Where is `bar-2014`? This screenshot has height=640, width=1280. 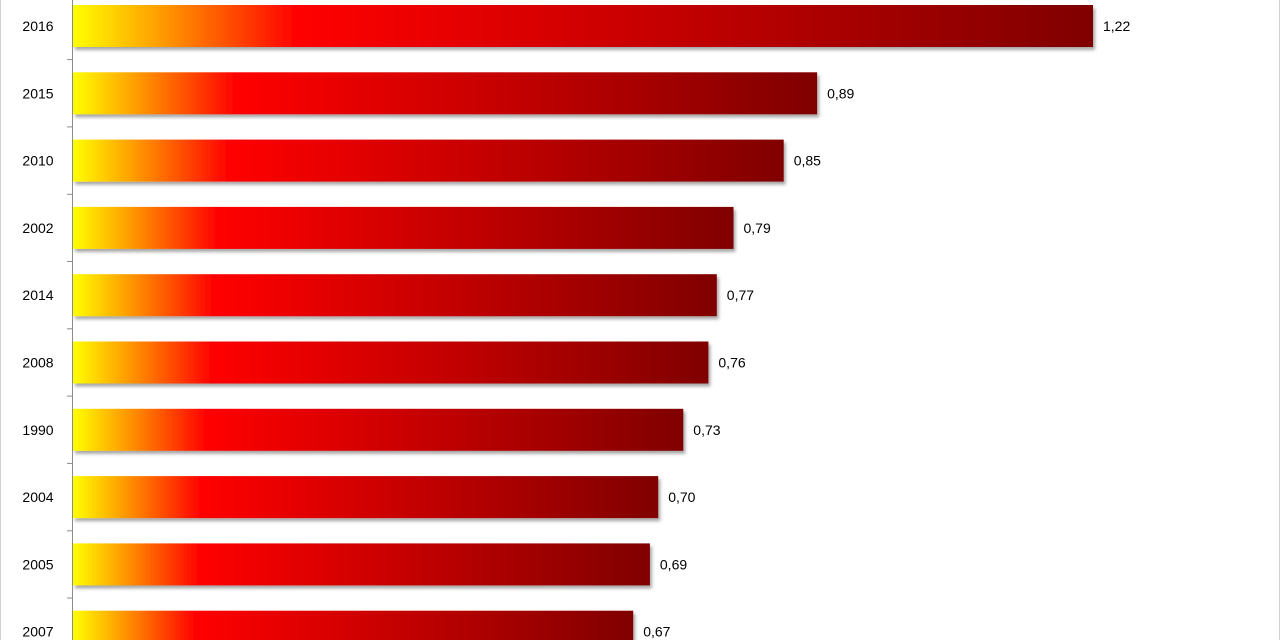 bar-2014 is located at coordinates (395, 295).